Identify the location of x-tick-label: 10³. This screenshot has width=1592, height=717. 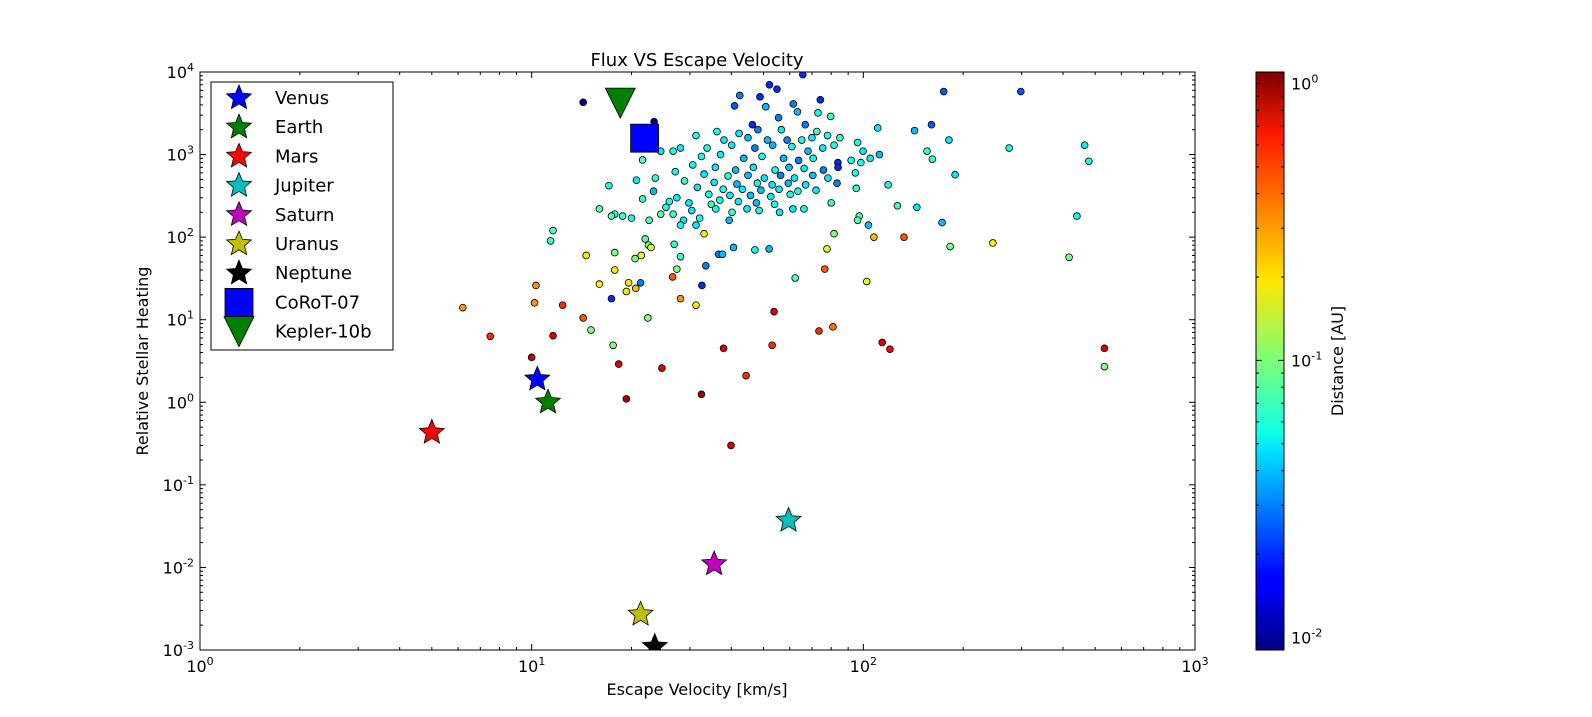
(1194, 665).